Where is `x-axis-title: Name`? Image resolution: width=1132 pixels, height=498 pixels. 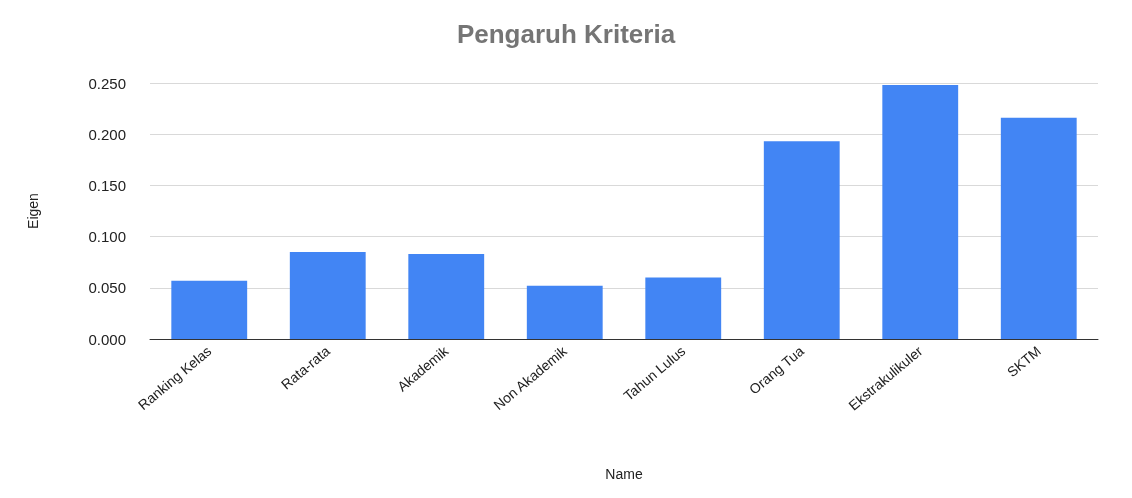
x-axis-title: Name is located at coordinates (624, 474).